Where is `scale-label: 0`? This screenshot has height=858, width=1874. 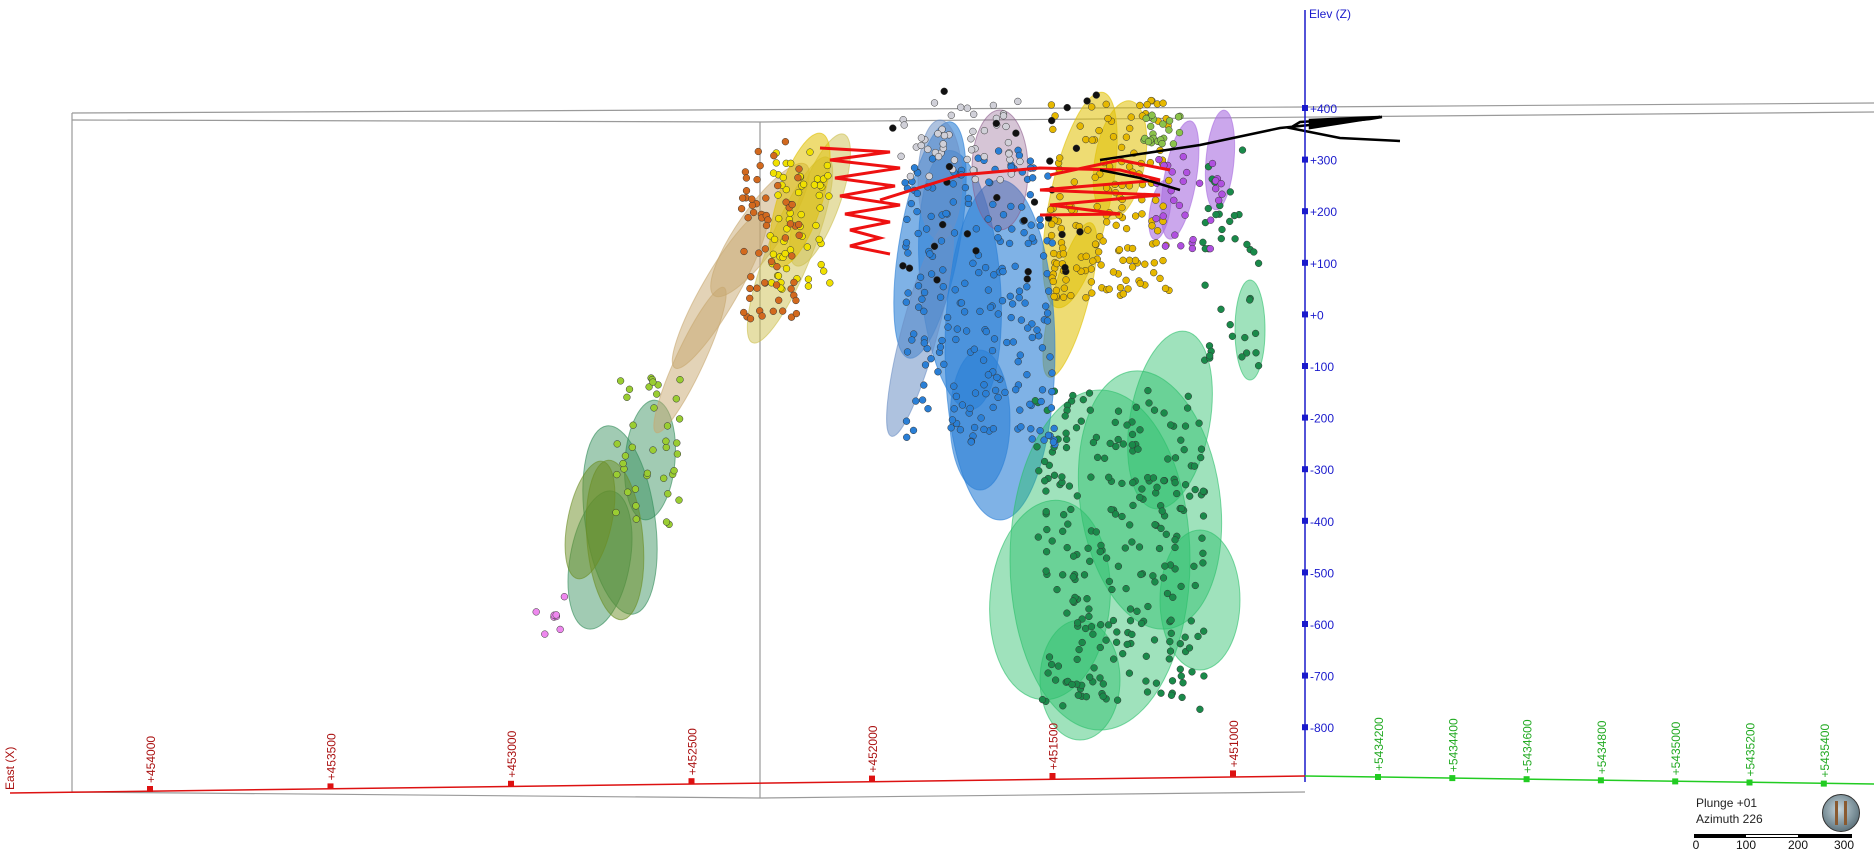 scale-label: 0 is located at coordinates (1696, 845).